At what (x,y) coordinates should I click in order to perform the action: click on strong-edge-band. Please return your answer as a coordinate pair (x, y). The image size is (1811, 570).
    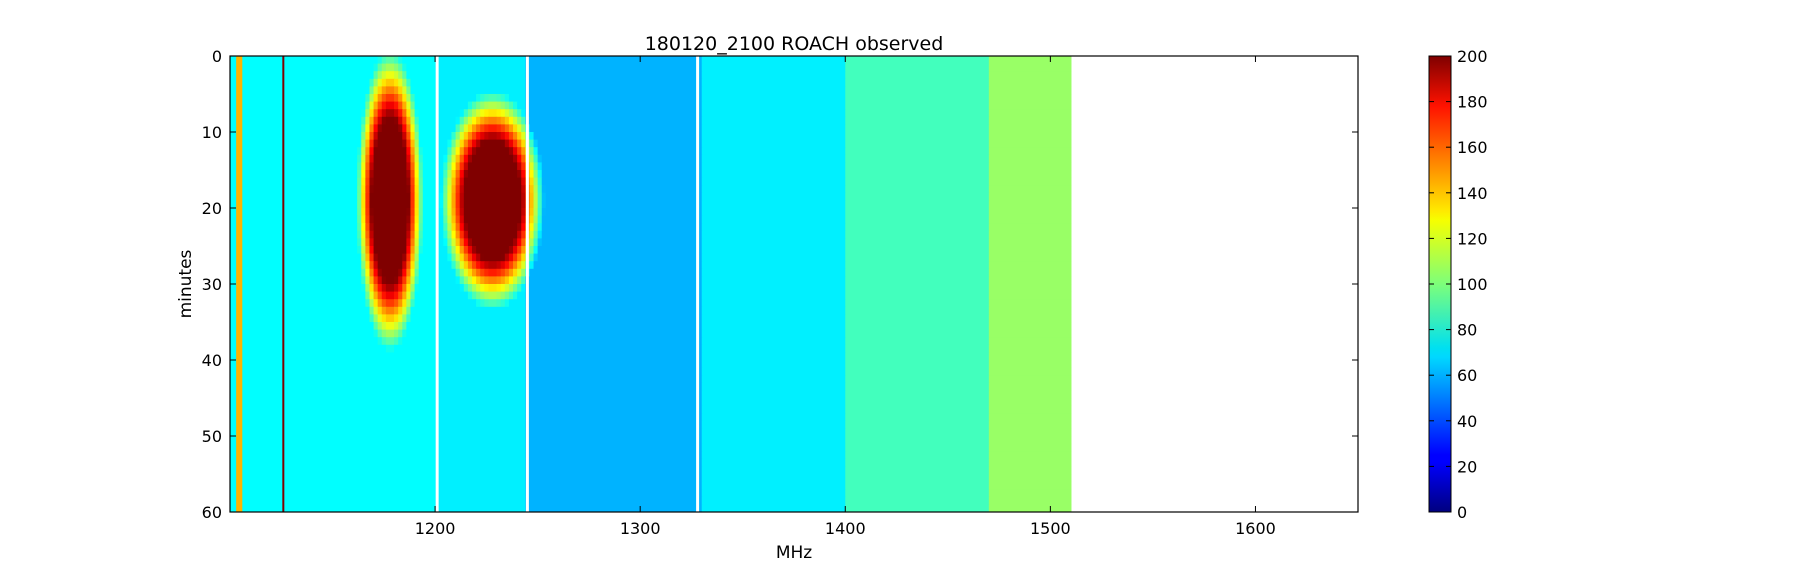
    Looking at the image, I should click on (239, 284).